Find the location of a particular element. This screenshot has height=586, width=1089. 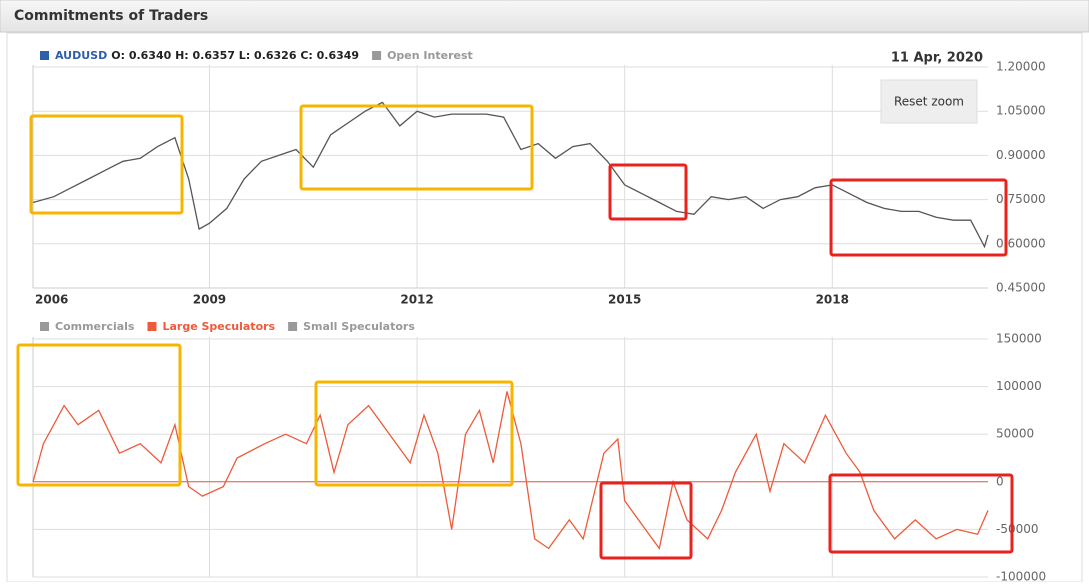

y-tick-label: 0.90000 is located at coordinates (1021, 155).